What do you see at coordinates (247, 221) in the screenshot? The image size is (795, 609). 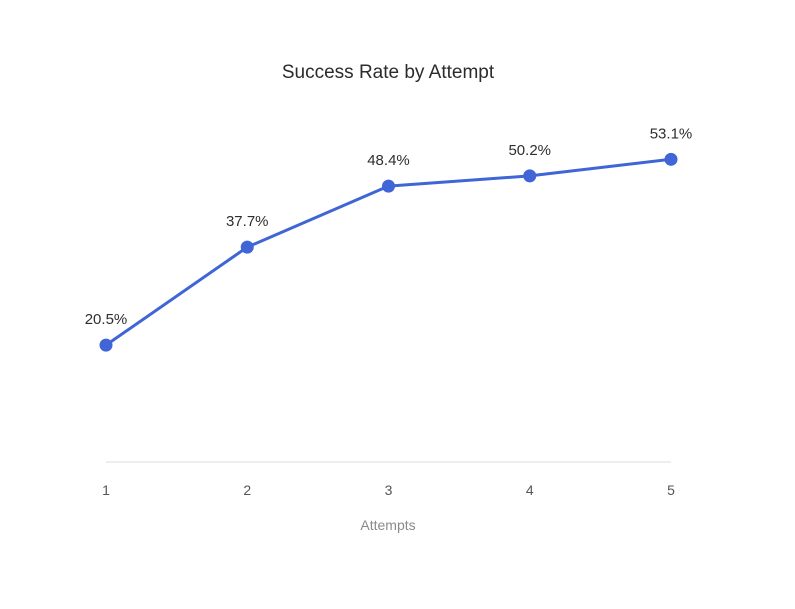 I see `data-label-2: 37.7%` at bounding box center [247, 221].